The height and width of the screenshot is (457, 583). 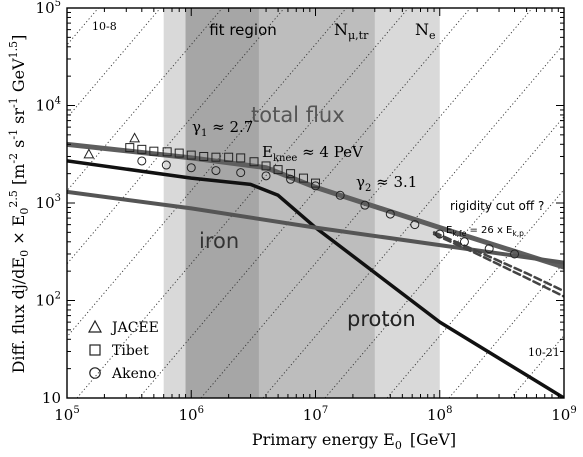 I want to click on legend-label-akeno: Akeno, so click(x=133, y=374).